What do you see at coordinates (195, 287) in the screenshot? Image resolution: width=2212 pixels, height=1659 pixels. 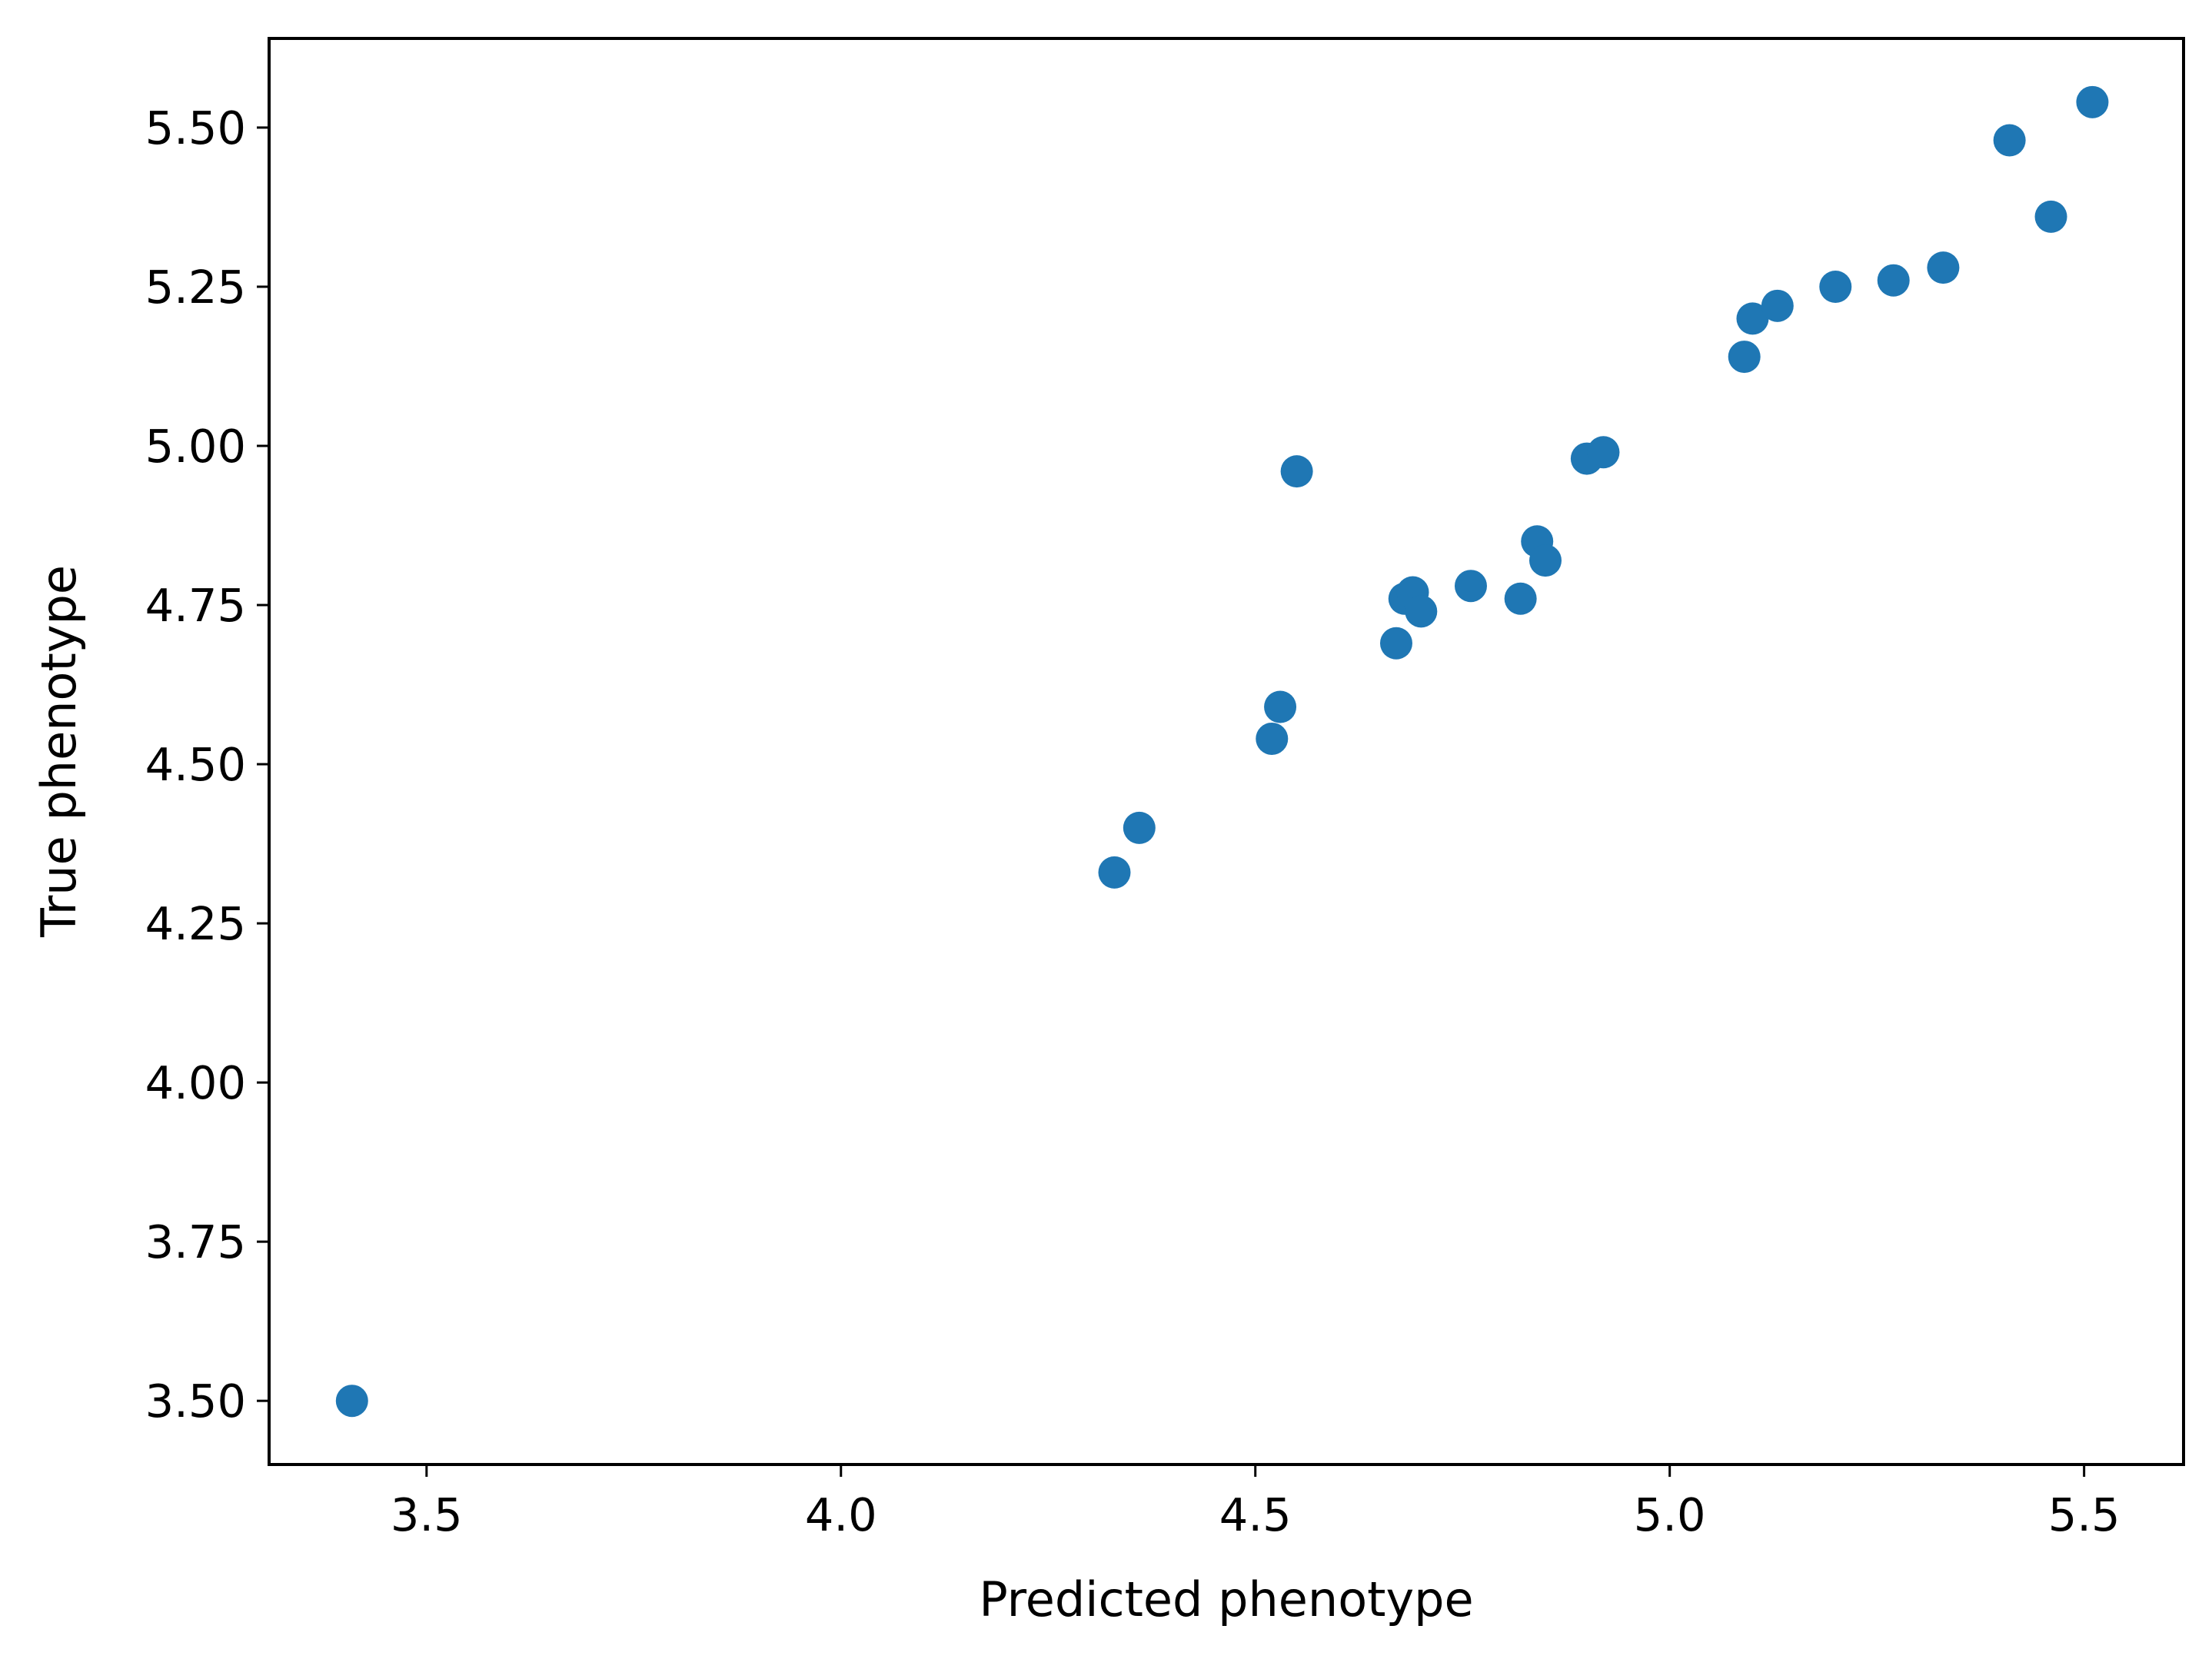 I see `y-tick-label: 5.25` at bounding box center [195, 287].